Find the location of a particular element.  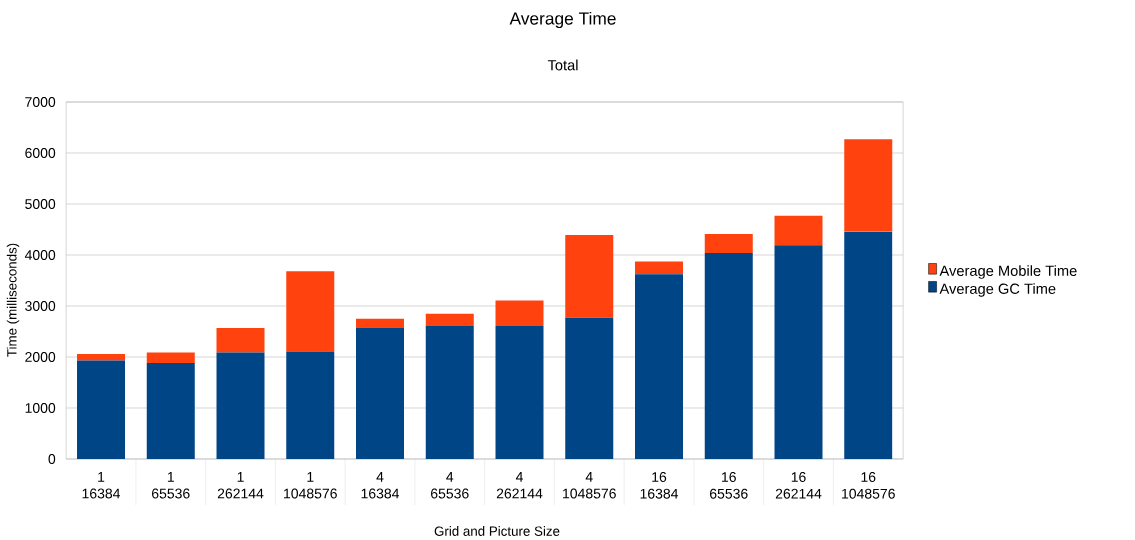

legend-label: Average GC Time is located at coordinates (997, 290).